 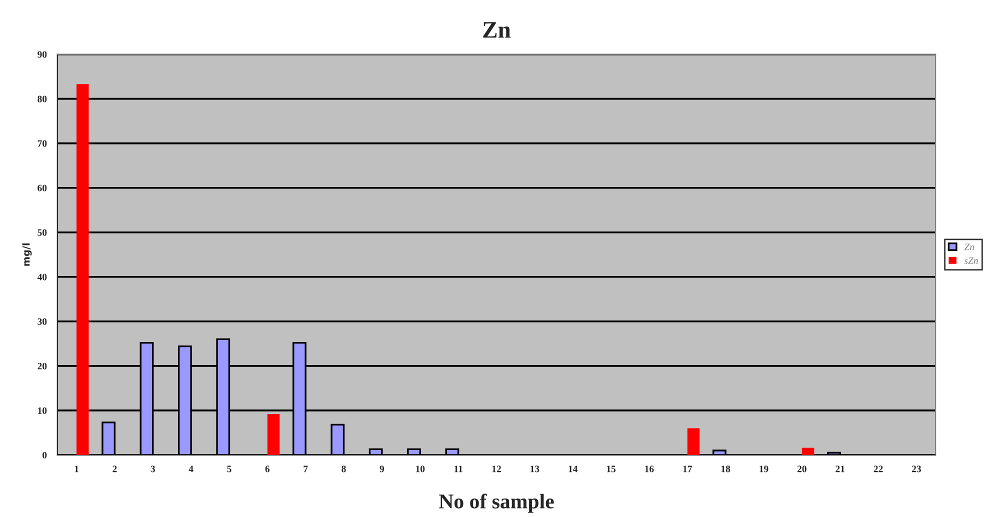 I want to click on x-tick-label: 20, so click(x=801, y=469).